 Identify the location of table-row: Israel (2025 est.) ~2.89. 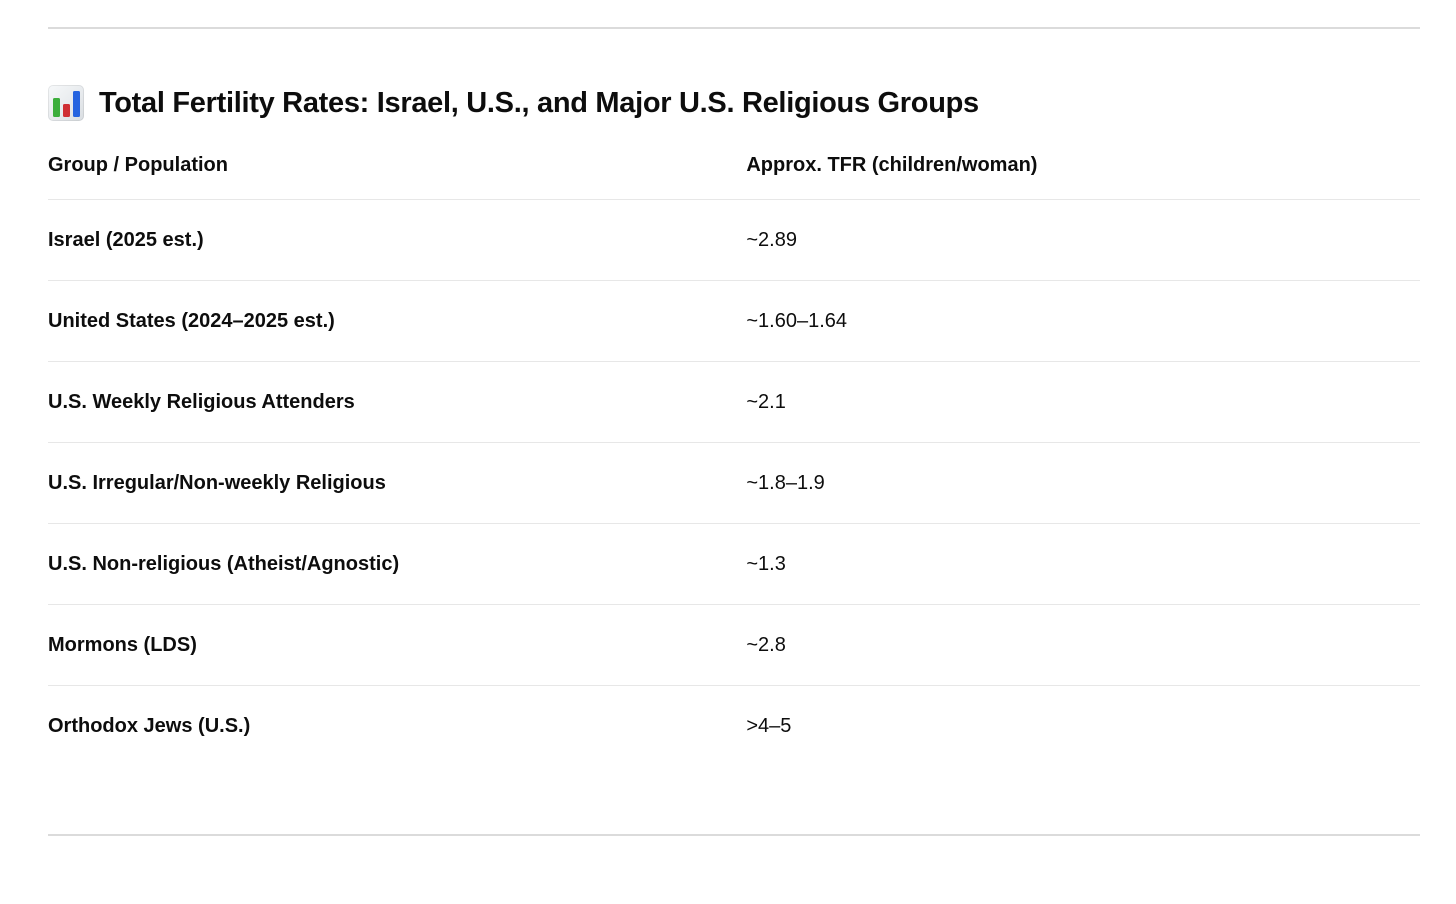
(734, 240).